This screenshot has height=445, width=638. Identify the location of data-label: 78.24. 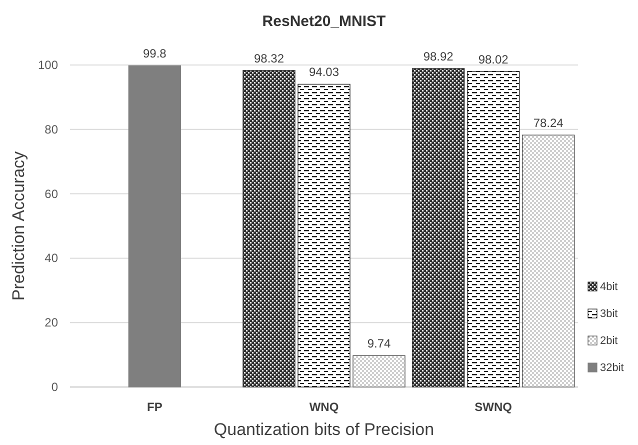
(548, 123).